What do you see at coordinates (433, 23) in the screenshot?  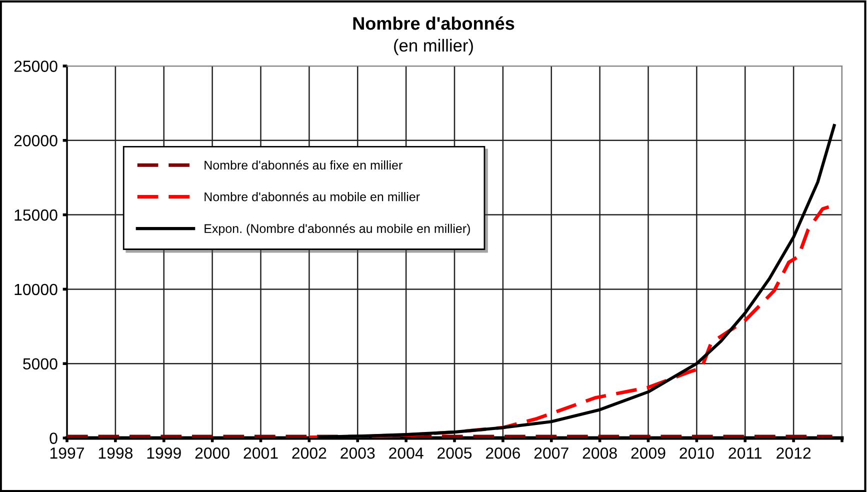 I see `chart-title: Nombre d'abonnés` at bounding box center [433, 23].